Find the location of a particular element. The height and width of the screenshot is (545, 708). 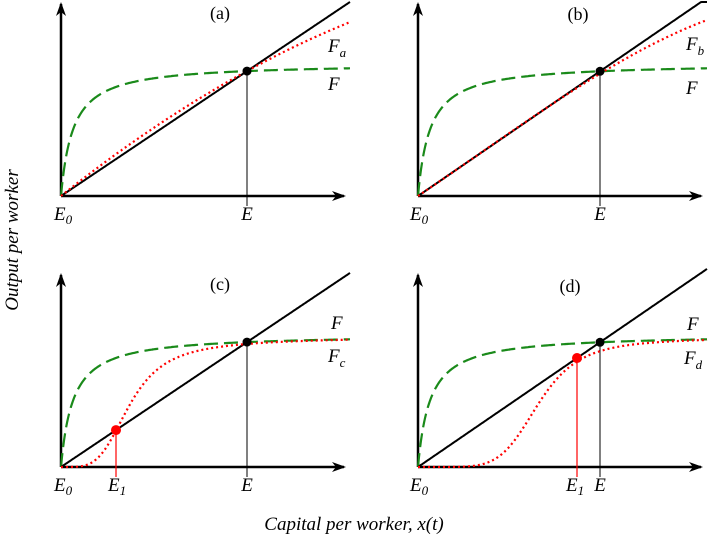

panel-title: (b) is located at coordinates (578, 14).